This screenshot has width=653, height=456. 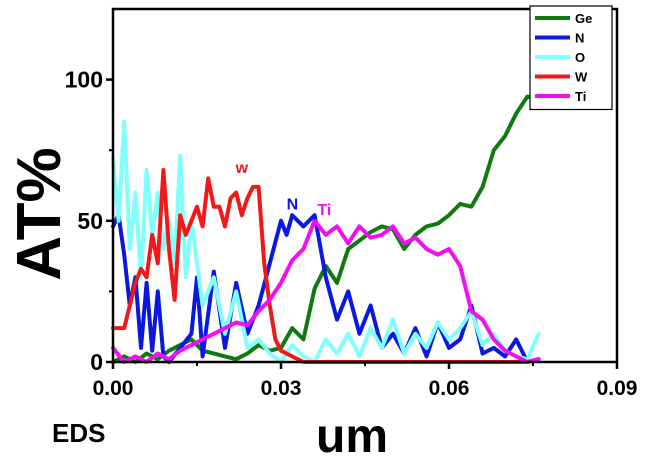 What do you see at coordinates (84, 80) in the screenshot?
I see `y-tick-label: 100` at bounding box center [84, 80].